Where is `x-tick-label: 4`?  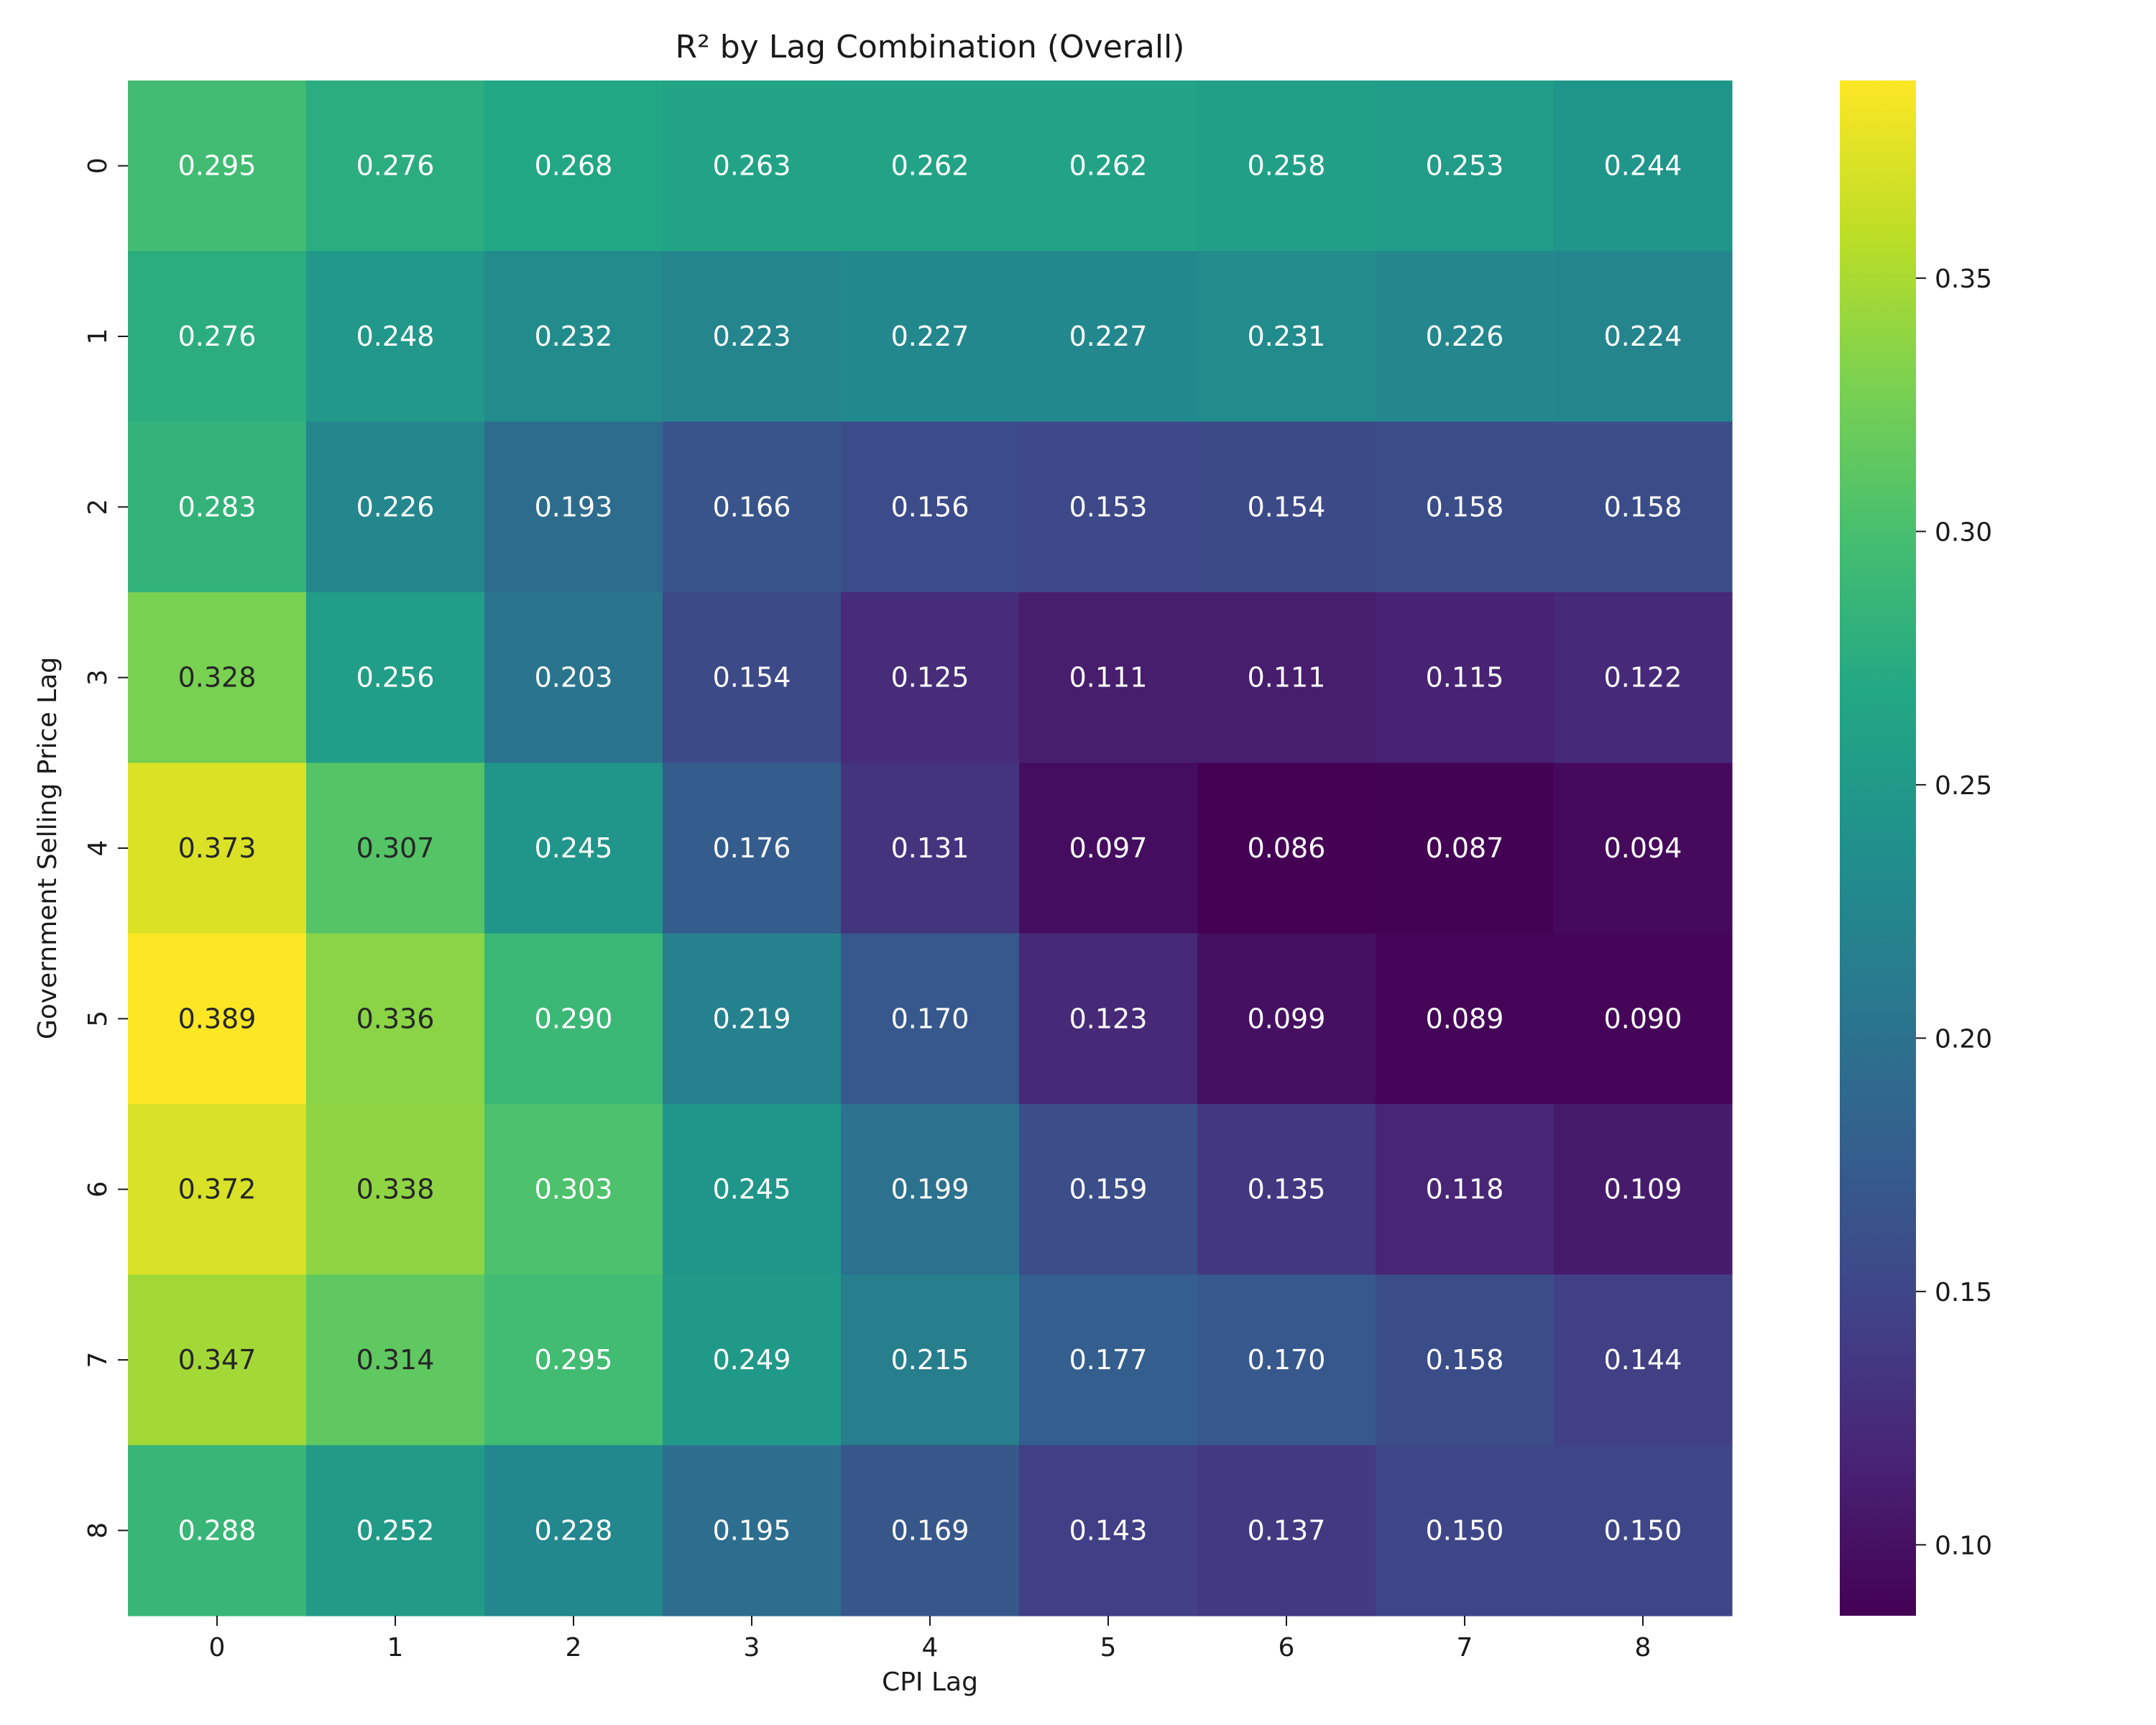 x-tick-label: 4 is located at coordinates (931, 1647).